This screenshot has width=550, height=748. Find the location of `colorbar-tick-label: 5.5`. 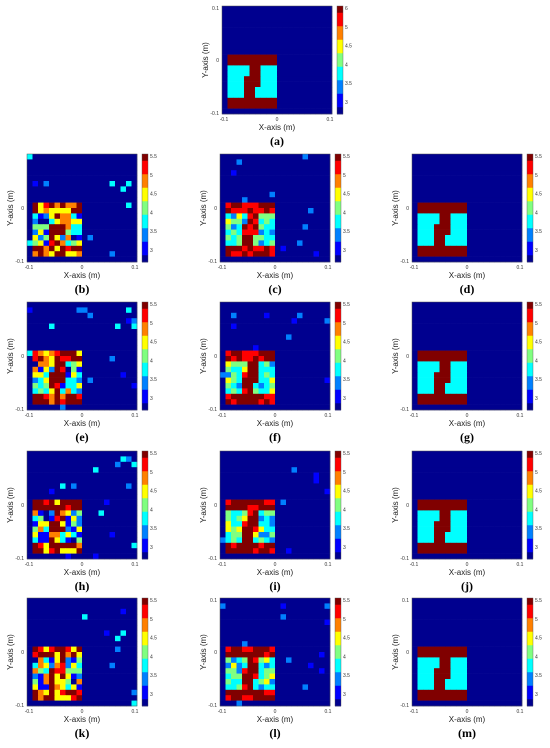

colorbar-tick-label: 5.5 is located at coordinates (346, 157).